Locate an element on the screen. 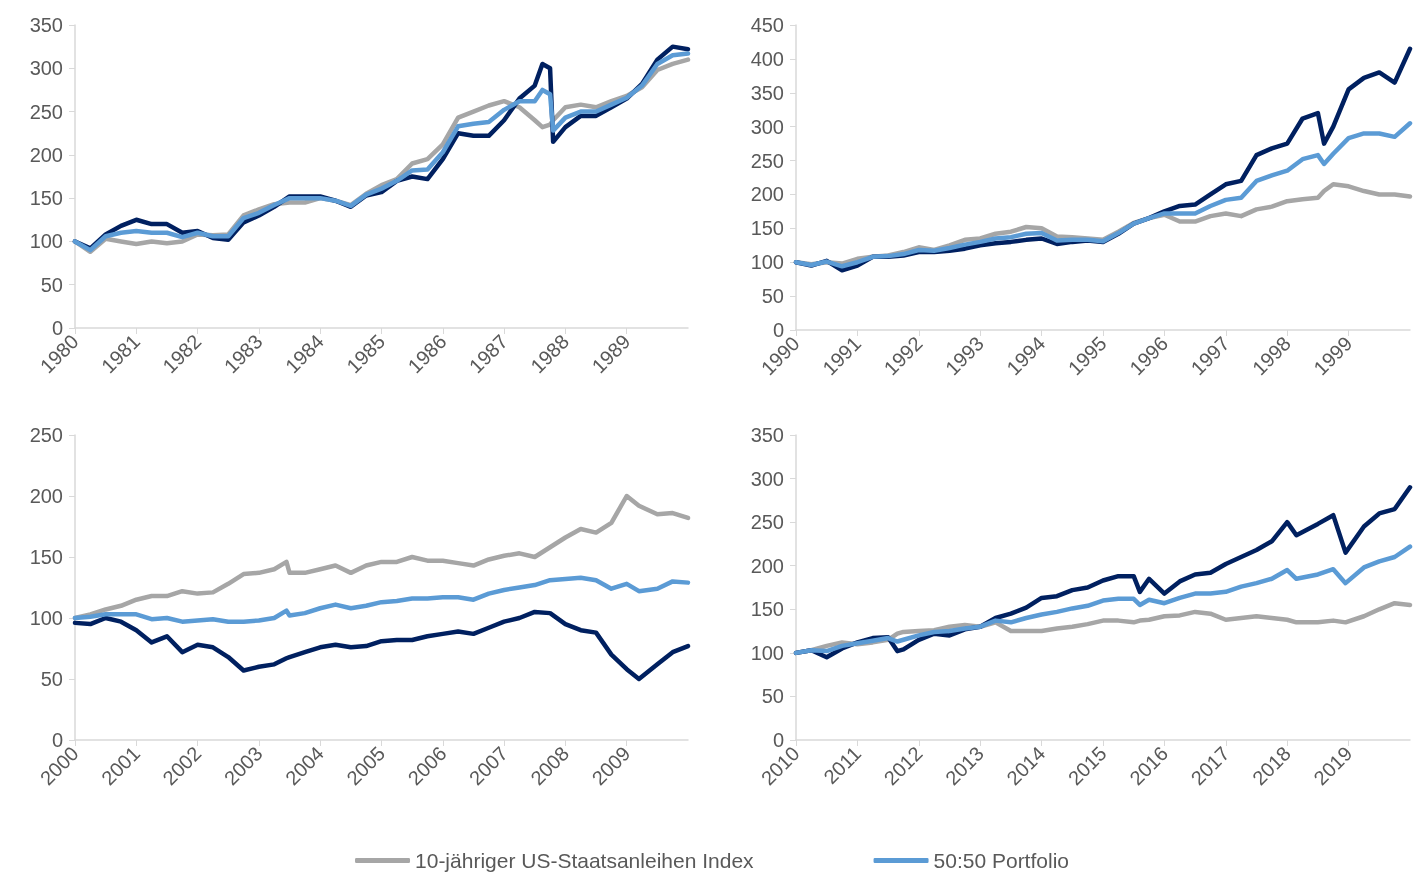 The height and width of the screenshot is (876, 1424). y-tick-label: 400 is located at coordinates (767, 58).